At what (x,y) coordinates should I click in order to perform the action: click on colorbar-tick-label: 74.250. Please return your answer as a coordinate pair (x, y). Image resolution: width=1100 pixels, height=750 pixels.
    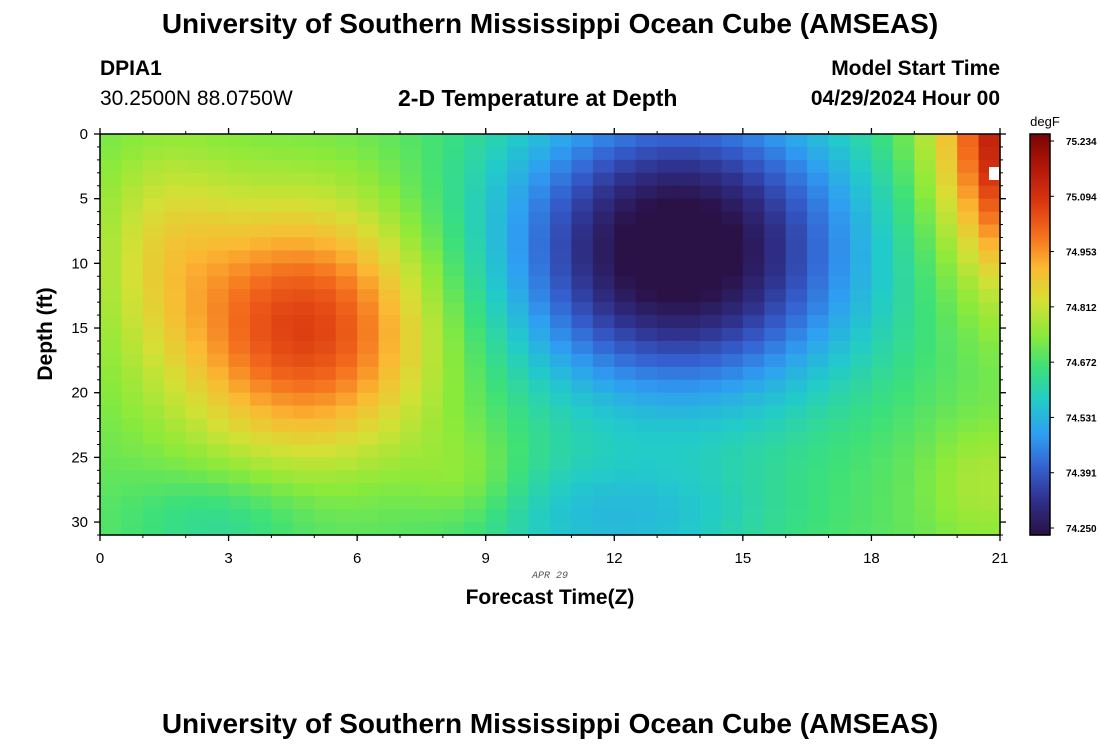
    Looking at the image, I should click on (1081, 529).